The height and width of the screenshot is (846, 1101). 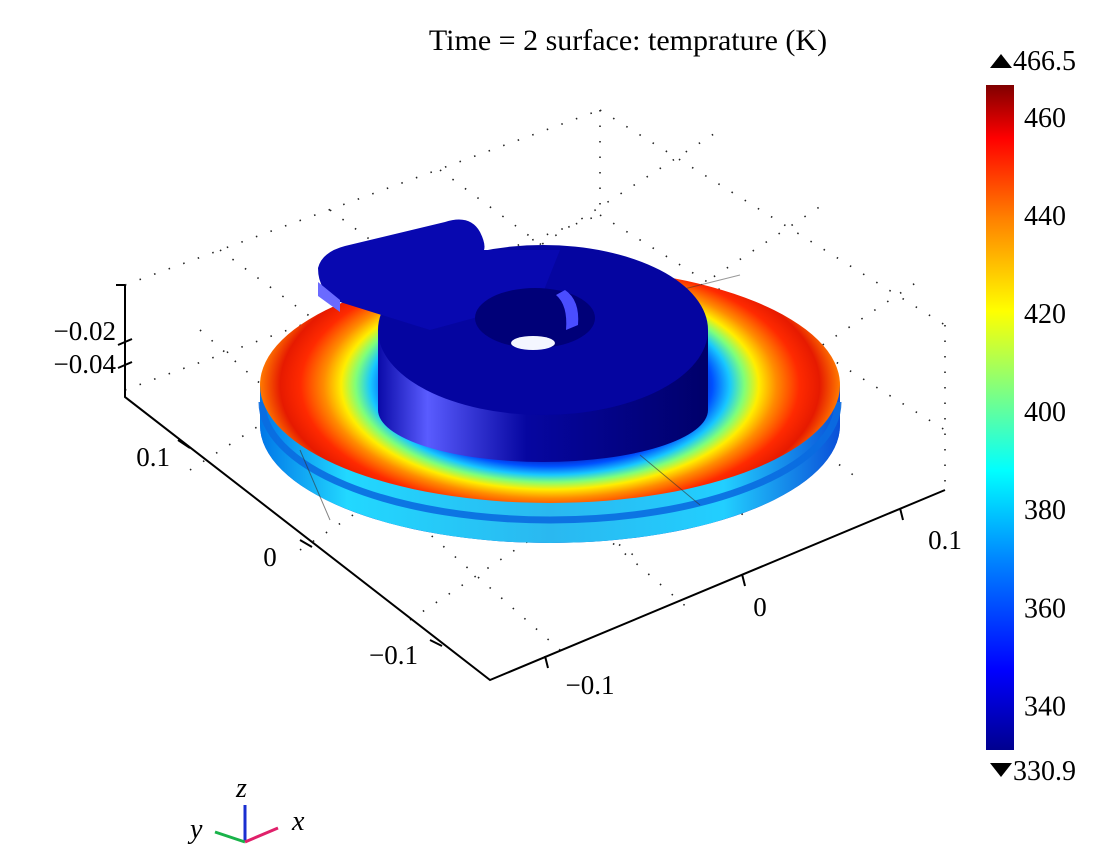 I want to click on colorbar: 466.5 330.9 460 440 420 400 380 360 340, so click(x=1031, y=416).